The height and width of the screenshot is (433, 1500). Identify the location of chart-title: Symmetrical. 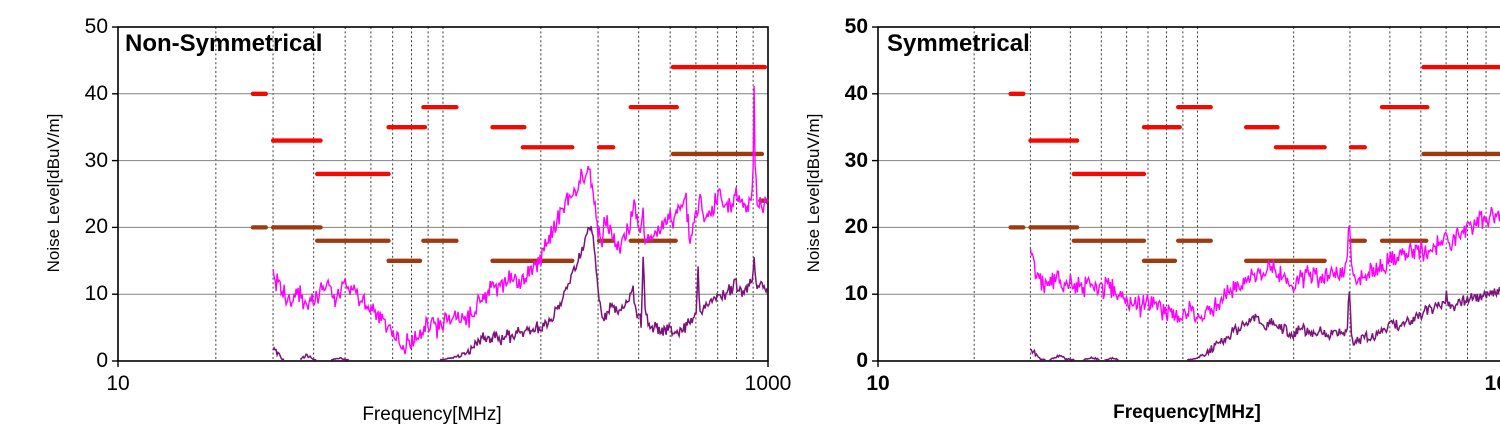
(958, 43).